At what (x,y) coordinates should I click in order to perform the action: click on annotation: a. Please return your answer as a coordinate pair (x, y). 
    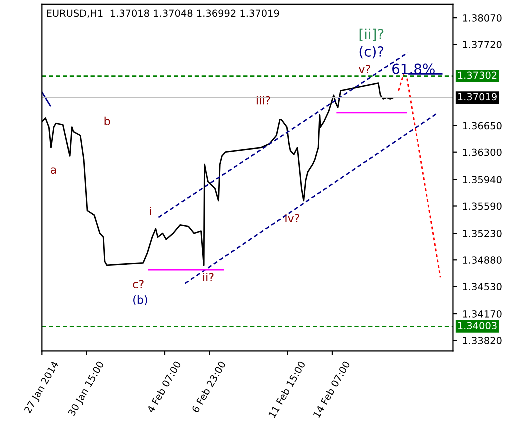
    Looking at the image, I should click on (53, 171).